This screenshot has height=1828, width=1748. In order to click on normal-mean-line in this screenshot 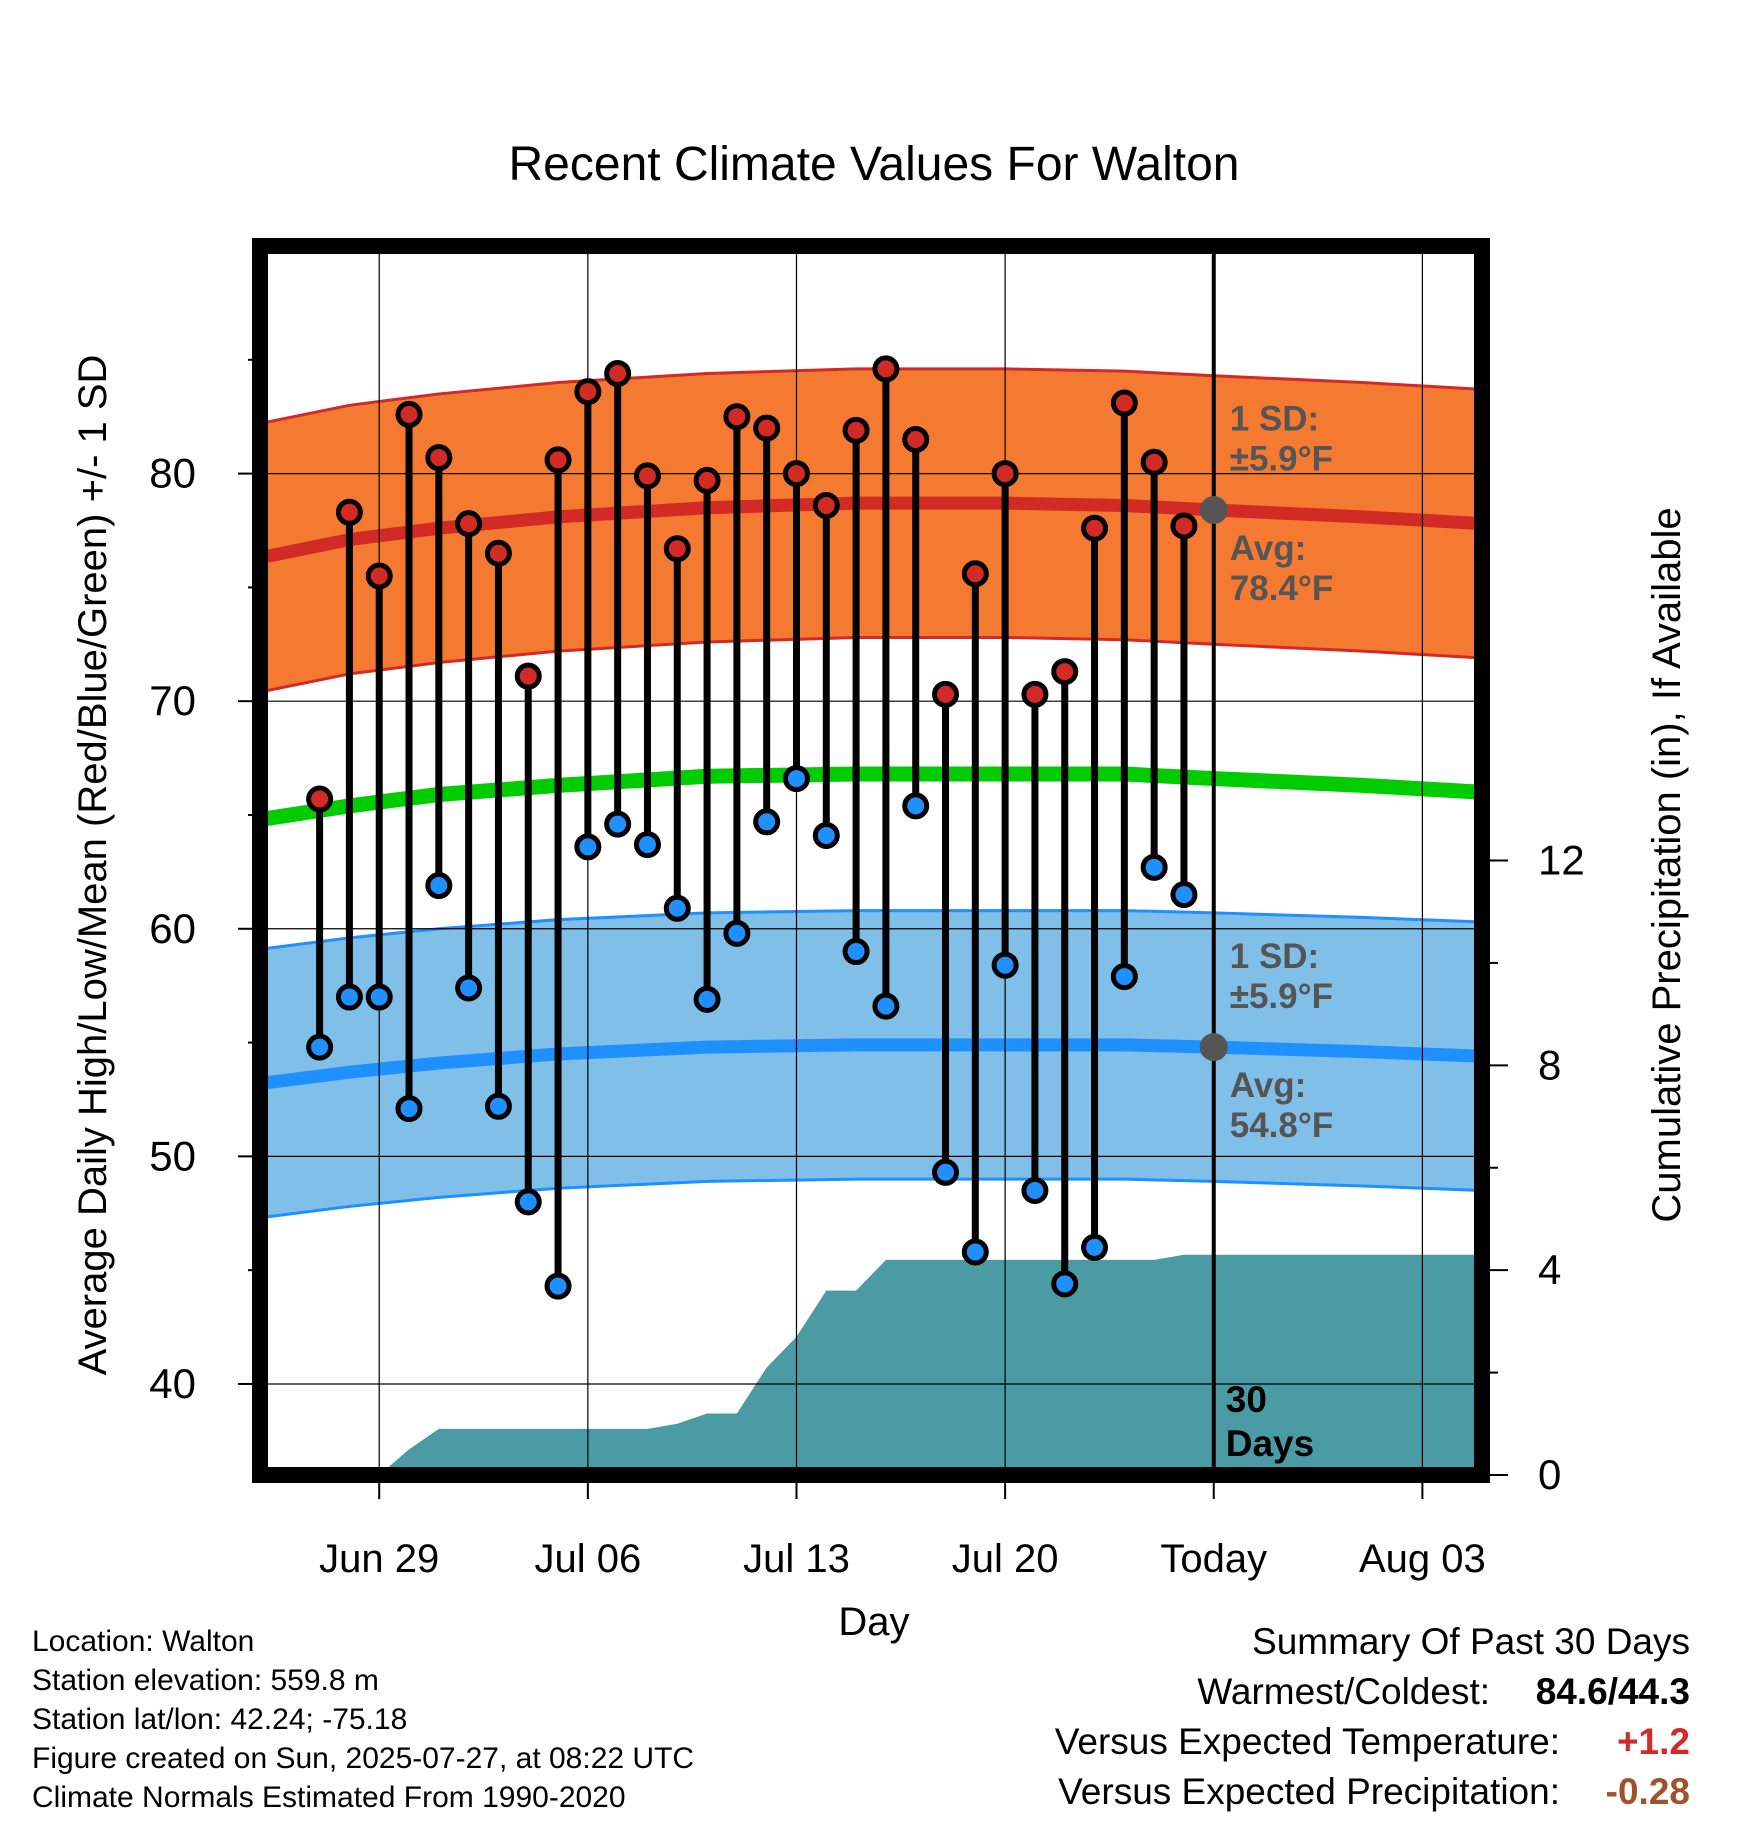, I will do `click(871, 796)`.